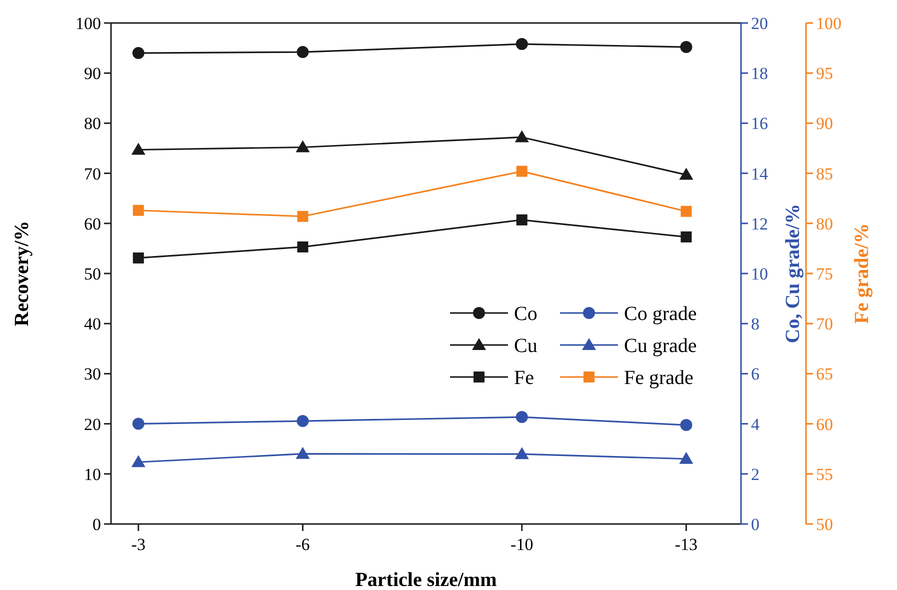 This screenshot has width=897, height=590. I want to click on y3-tick-label: 75, so click(824, 274).